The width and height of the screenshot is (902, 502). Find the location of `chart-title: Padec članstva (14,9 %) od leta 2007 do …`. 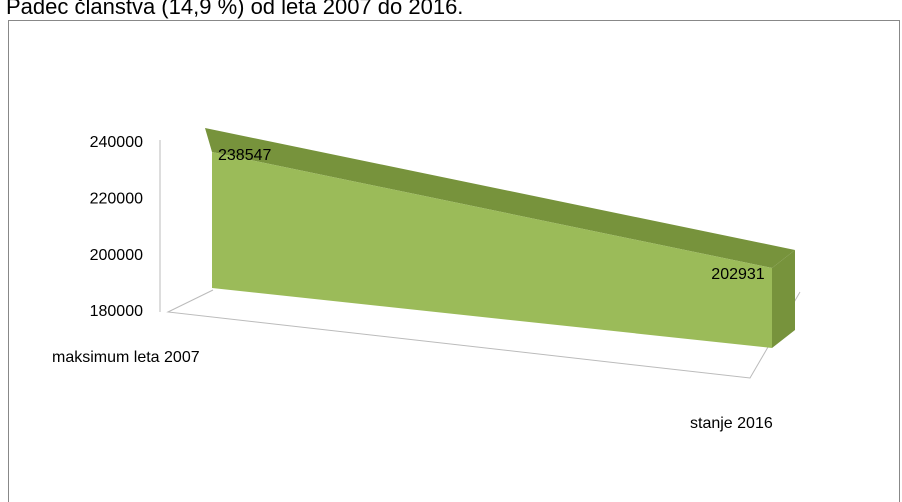

chart-title: Padec članstva (14,9 %) od leta 2007 do … is located at coordinates (234, 9).